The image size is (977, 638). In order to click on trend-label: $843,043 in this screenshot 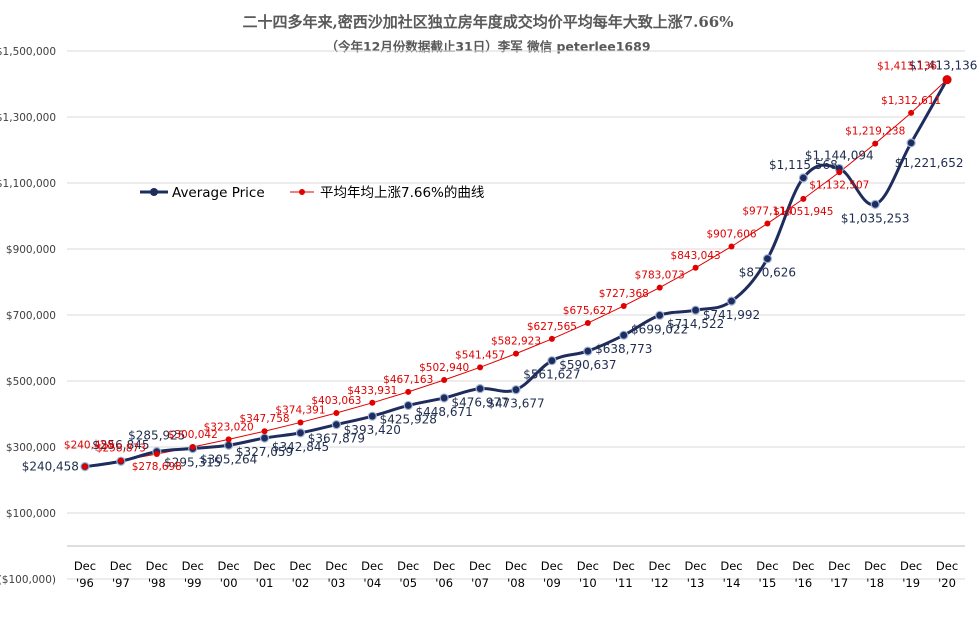, I will do `click(696, 256)`.